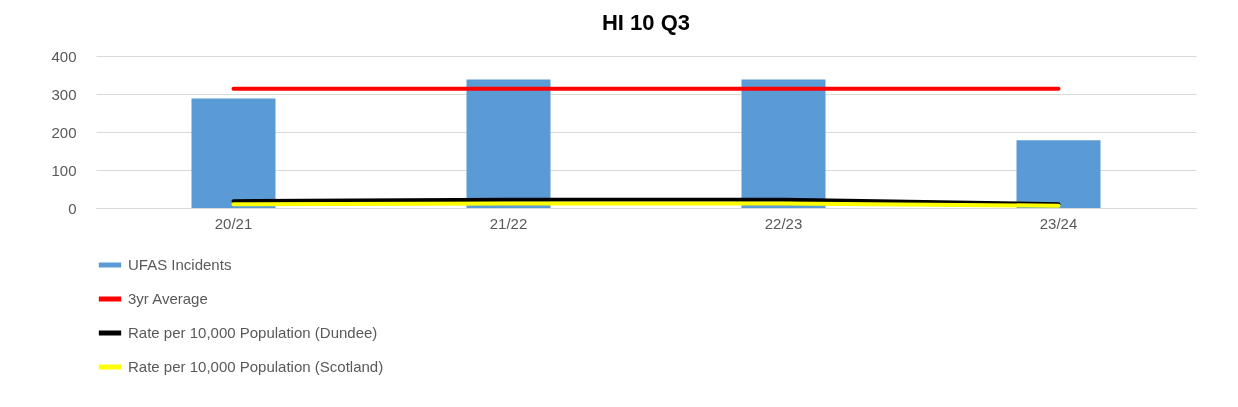 The height and width of the screenshot is (407, 1238). I want to click on y-tick-label: 200, so click(64, 132).